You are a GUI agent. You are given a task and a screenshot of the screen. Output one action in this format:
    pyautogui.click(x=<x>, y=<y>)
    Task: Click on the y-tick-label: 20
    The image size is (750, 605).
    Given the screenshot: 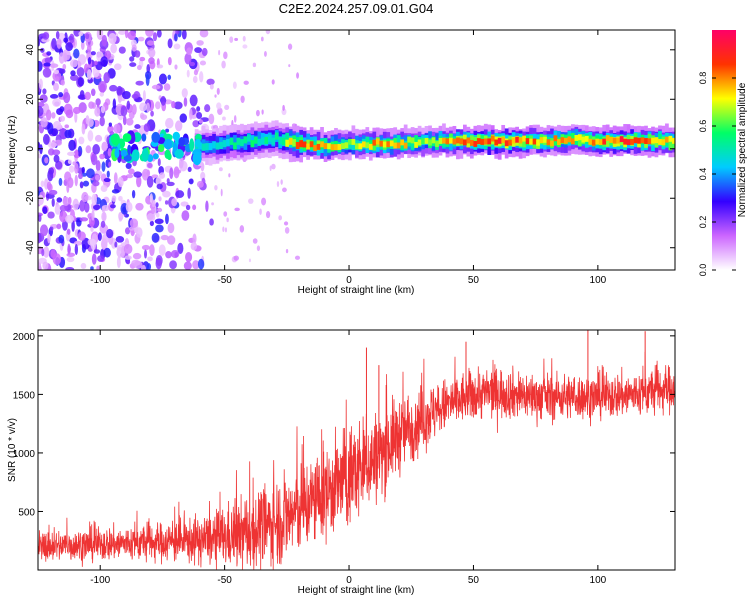 What is the action you would take?
    pyautogui.click(x=30, y=99)
    